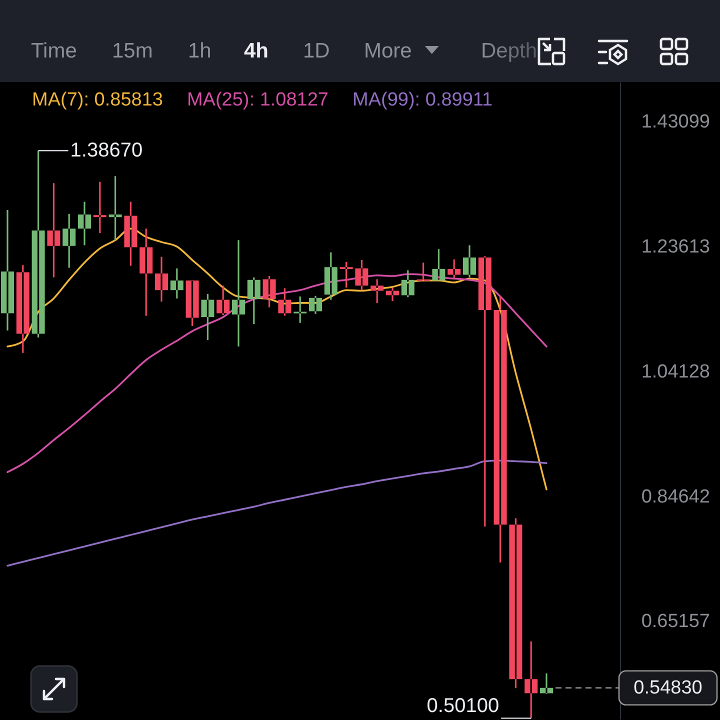  I want to click on y-tick-label: 1.04128, so click(675, 371).